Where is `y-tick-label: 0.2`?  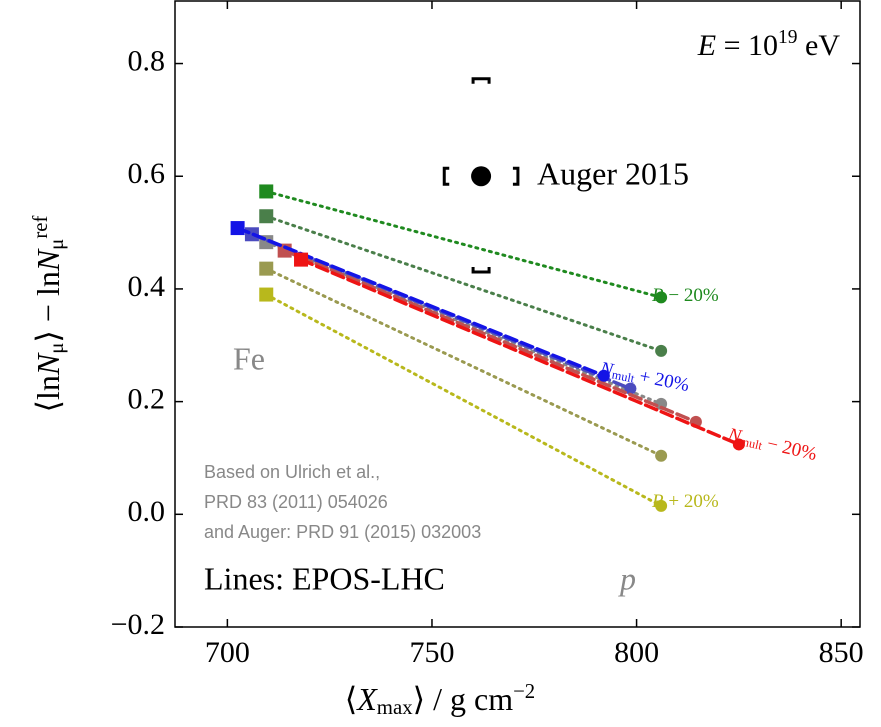 y-tick-label: 0.2 is located at coordinates (147, 399).